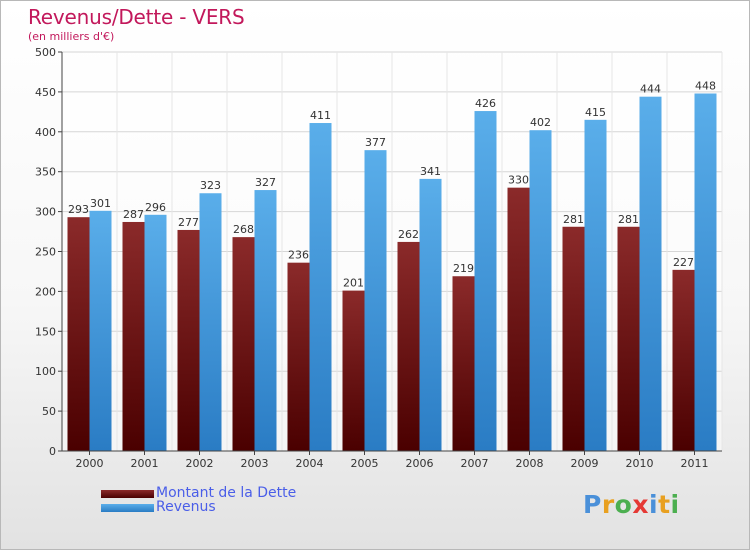  I want to click on data-label-revenus: 411, so click(320, 115).